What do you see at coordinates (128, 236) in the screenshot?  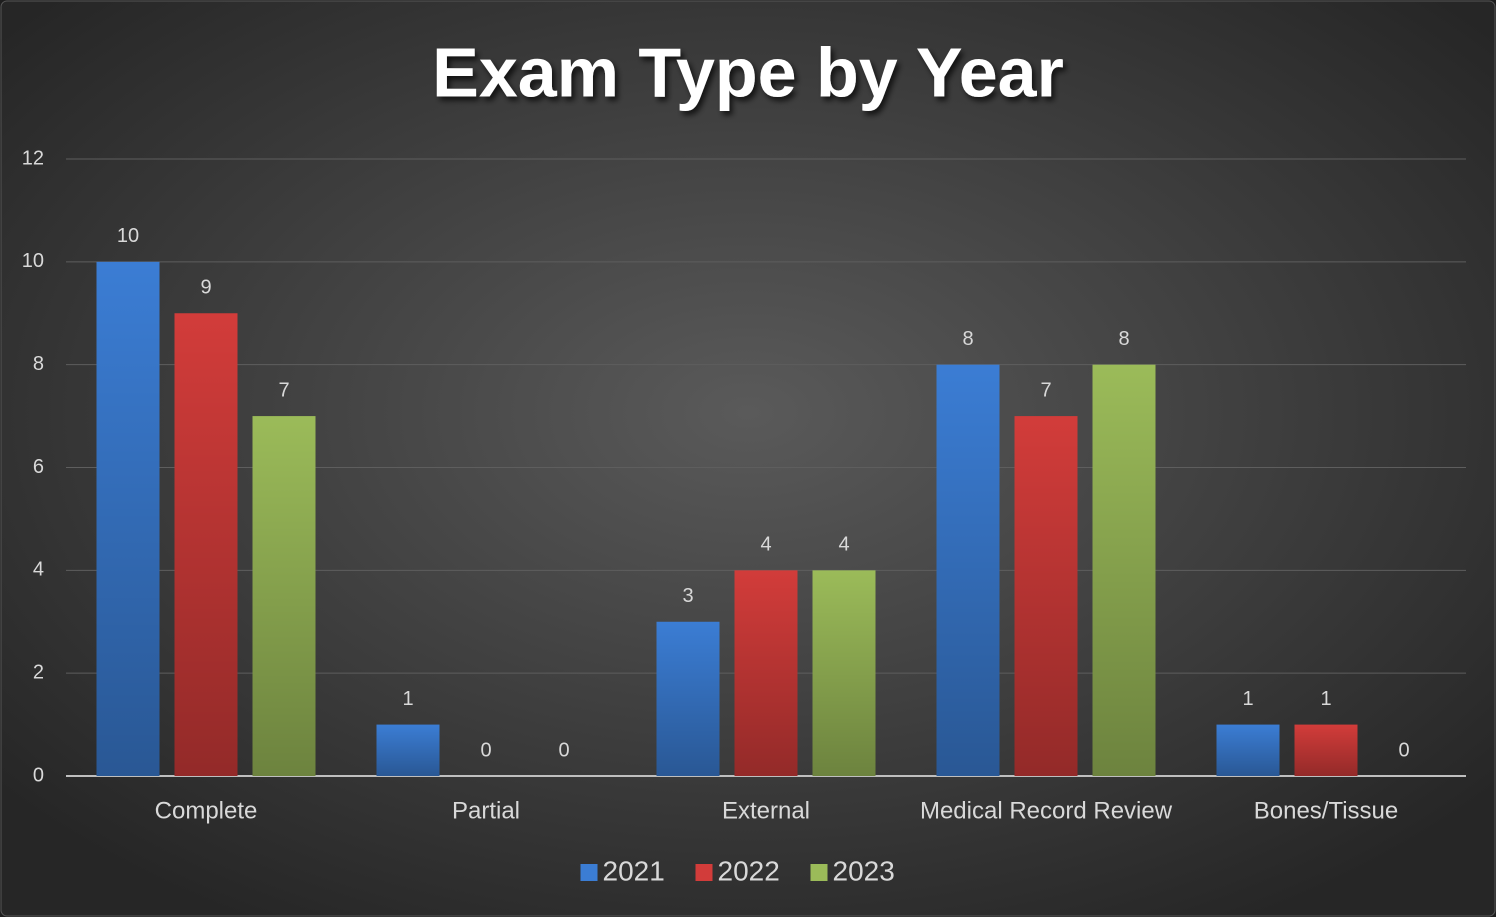 I see `data-label: 10` at bounding box center [128, 236].